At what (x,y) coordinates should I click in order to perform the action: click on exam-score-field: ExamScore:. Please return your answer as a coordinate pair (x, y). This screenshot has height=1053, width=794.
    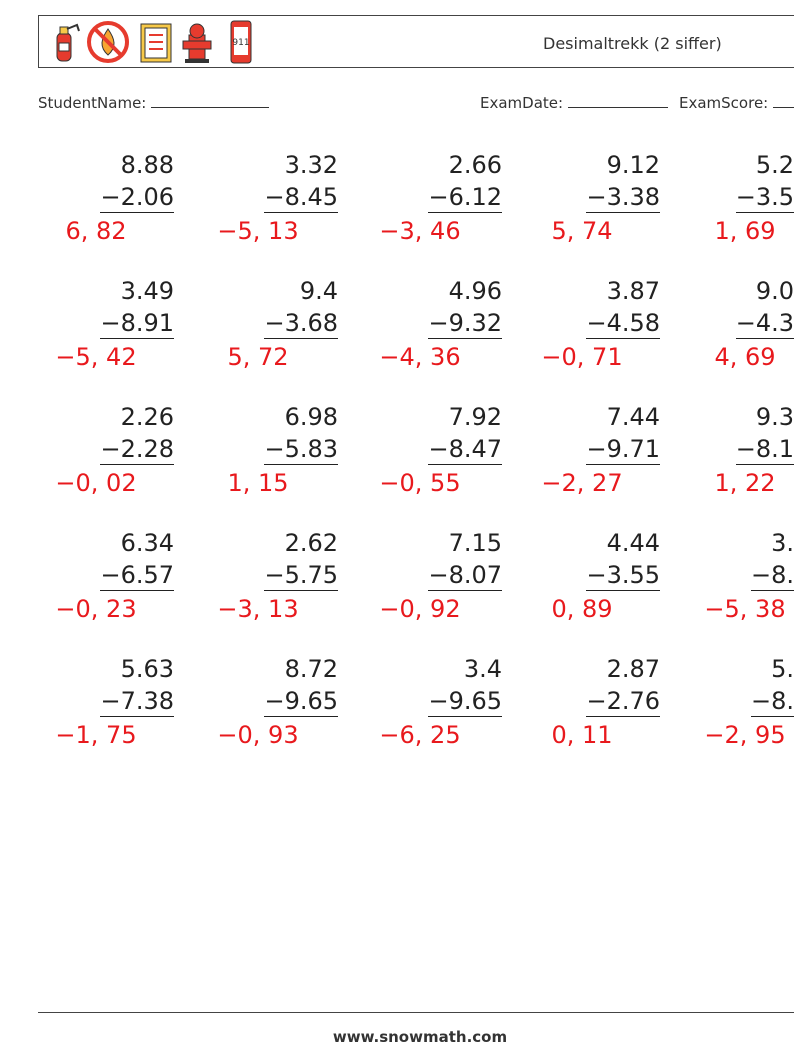
    Looking at the image, I should click on (736, 102).